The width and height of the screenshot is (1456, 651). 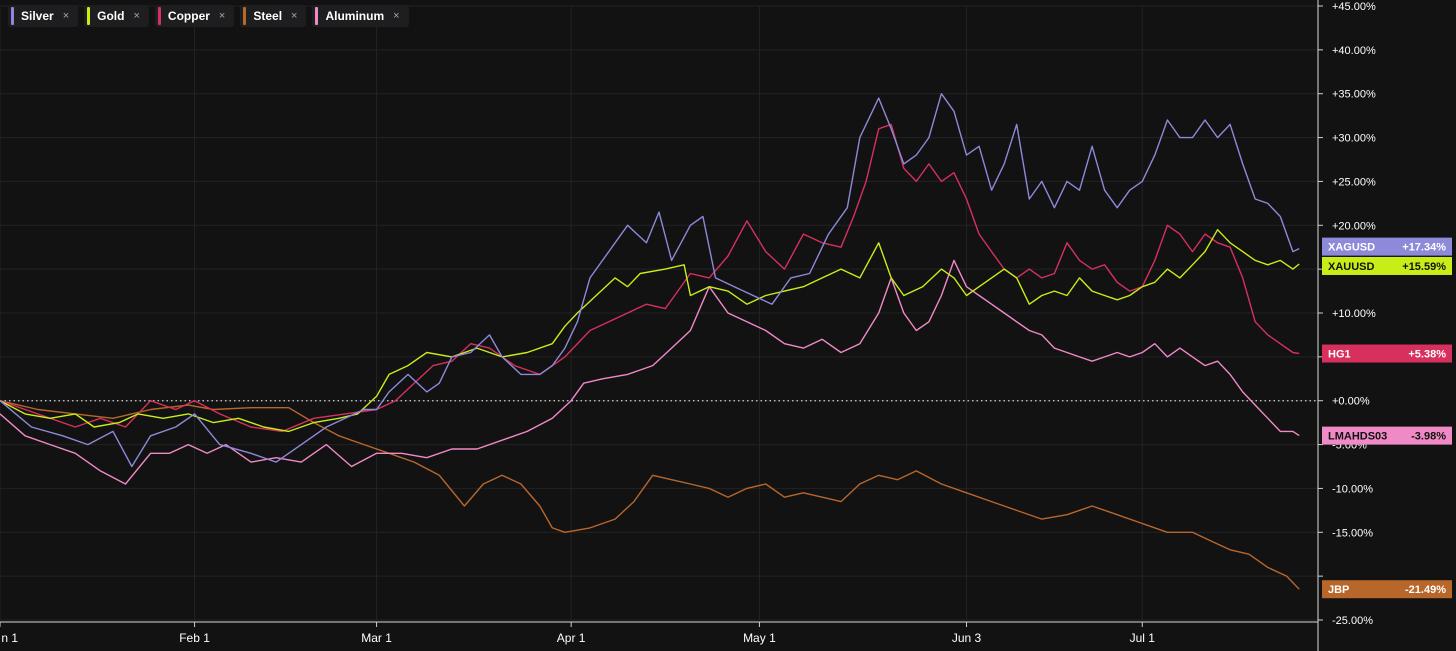 I want to click on value-tag-value: -3.98%, so click(x=1428, y=437).